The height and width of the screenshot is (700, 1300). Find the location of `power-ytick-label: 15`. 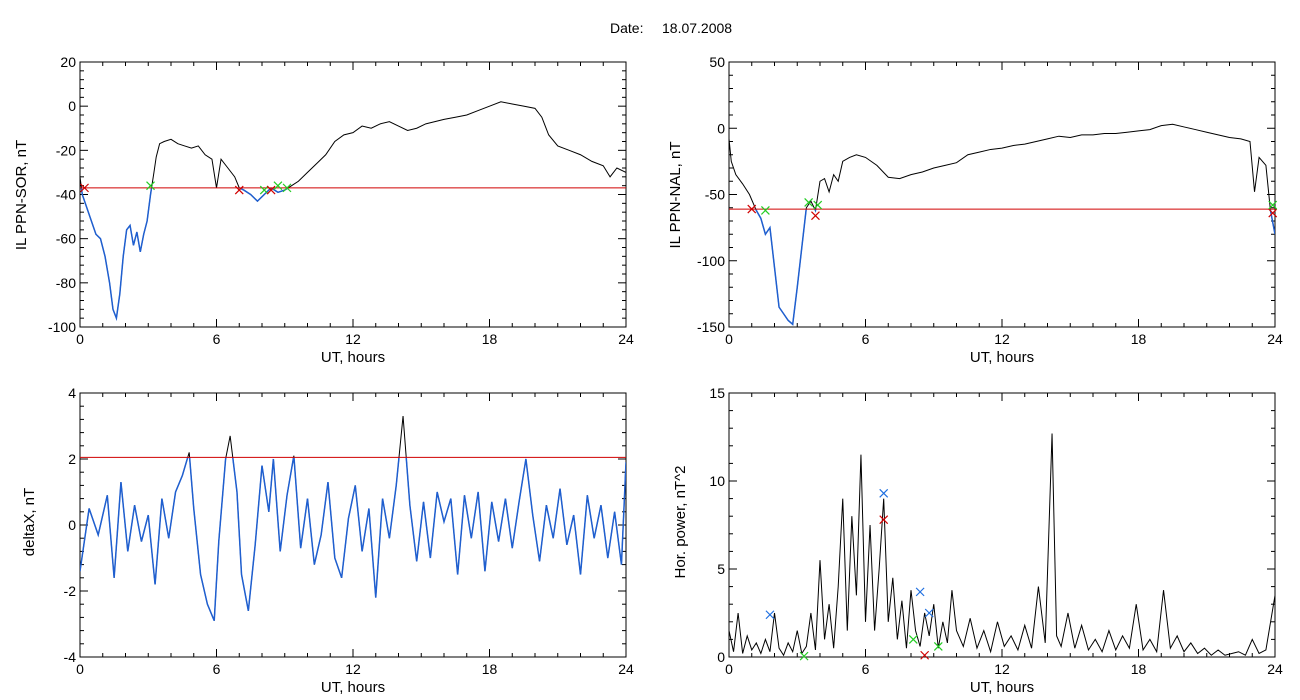

power-ytick-label: 15 is located at coordinates (717, 393).